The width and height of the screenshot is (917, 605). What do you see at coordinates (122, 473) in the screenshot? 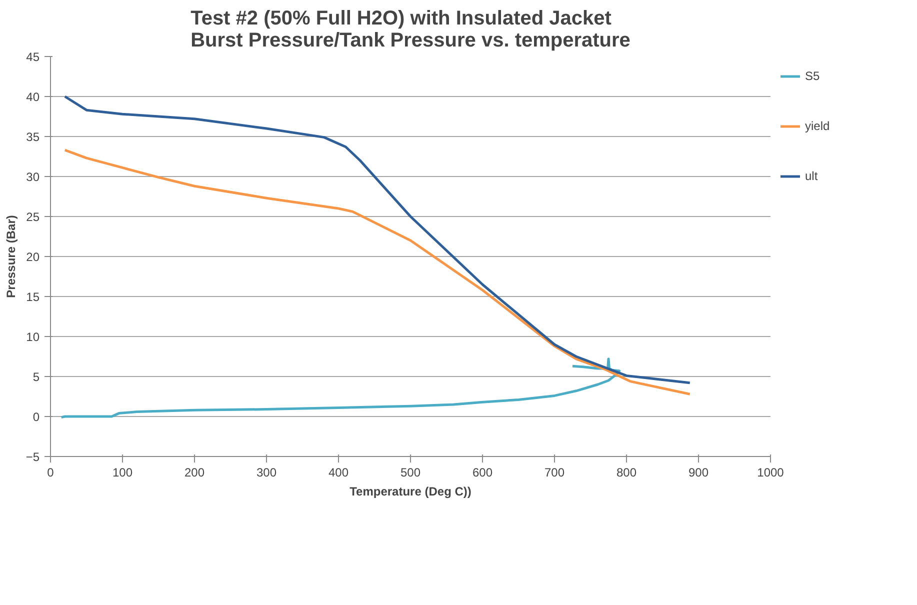
I see `x-tick-label: 100` at bounding box center [122, 473].